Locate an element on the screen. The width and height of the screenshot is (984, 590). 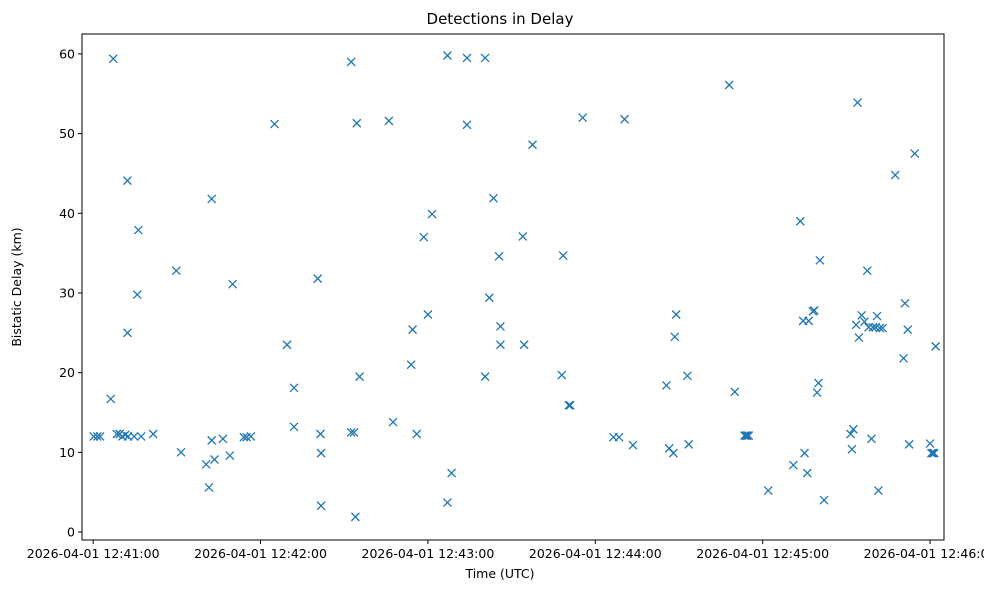
y-axis-ticks: 0 10 20 30 40 50 60 is located at coordinates (70, 293).